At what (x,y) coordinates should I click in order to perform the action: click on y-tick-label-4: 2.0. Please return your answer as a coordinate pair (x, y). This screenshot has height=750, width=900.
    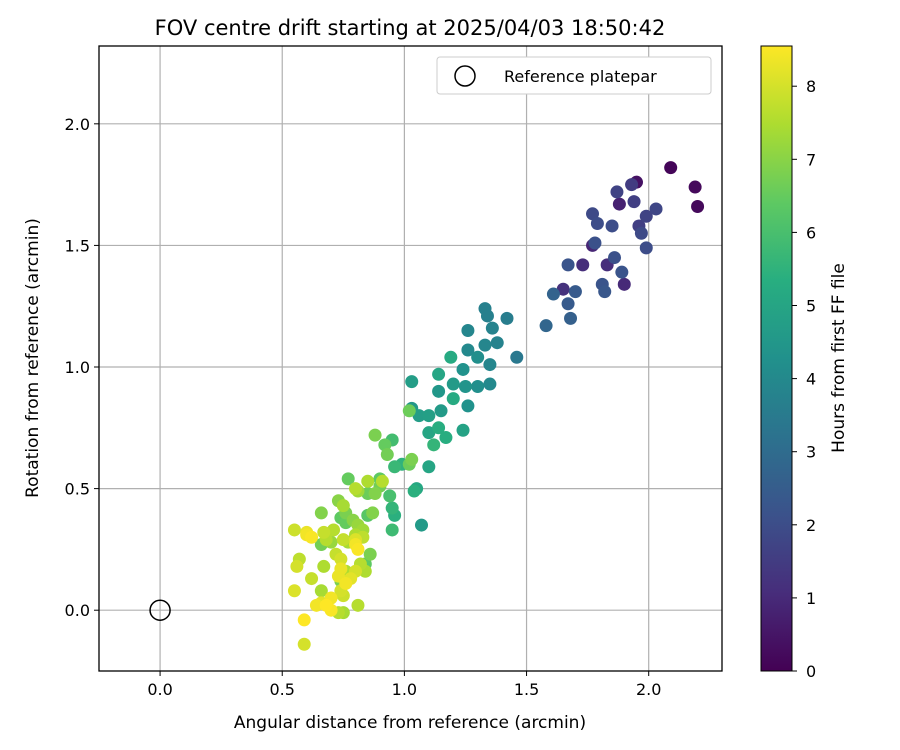
    Looking at the image, I should click on (77, 124).